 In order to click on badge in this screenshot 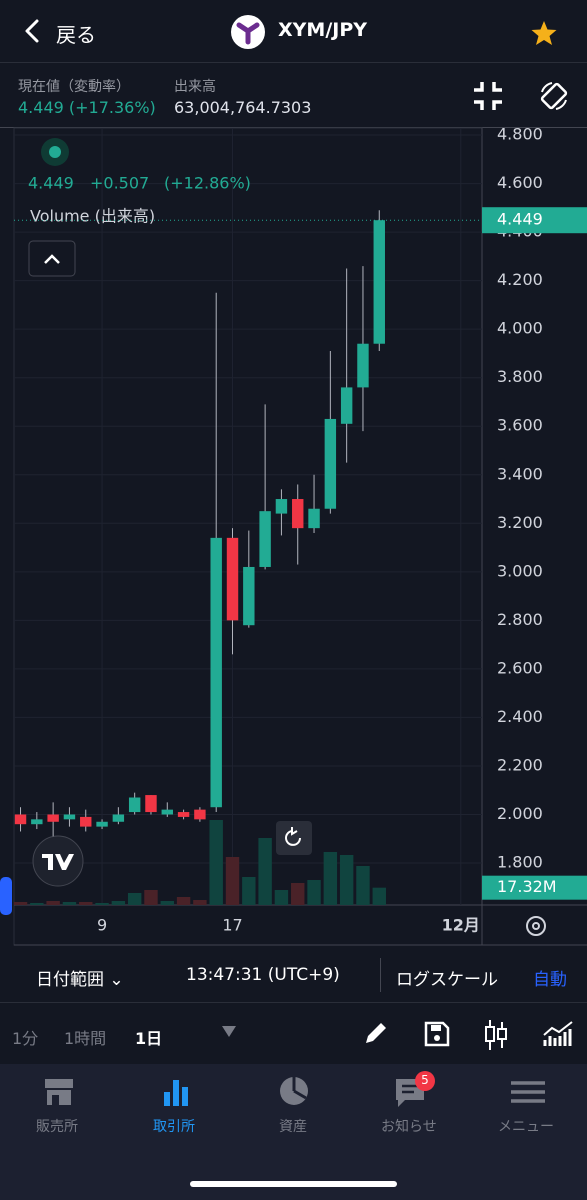, I will do `click(425, 1081)`.